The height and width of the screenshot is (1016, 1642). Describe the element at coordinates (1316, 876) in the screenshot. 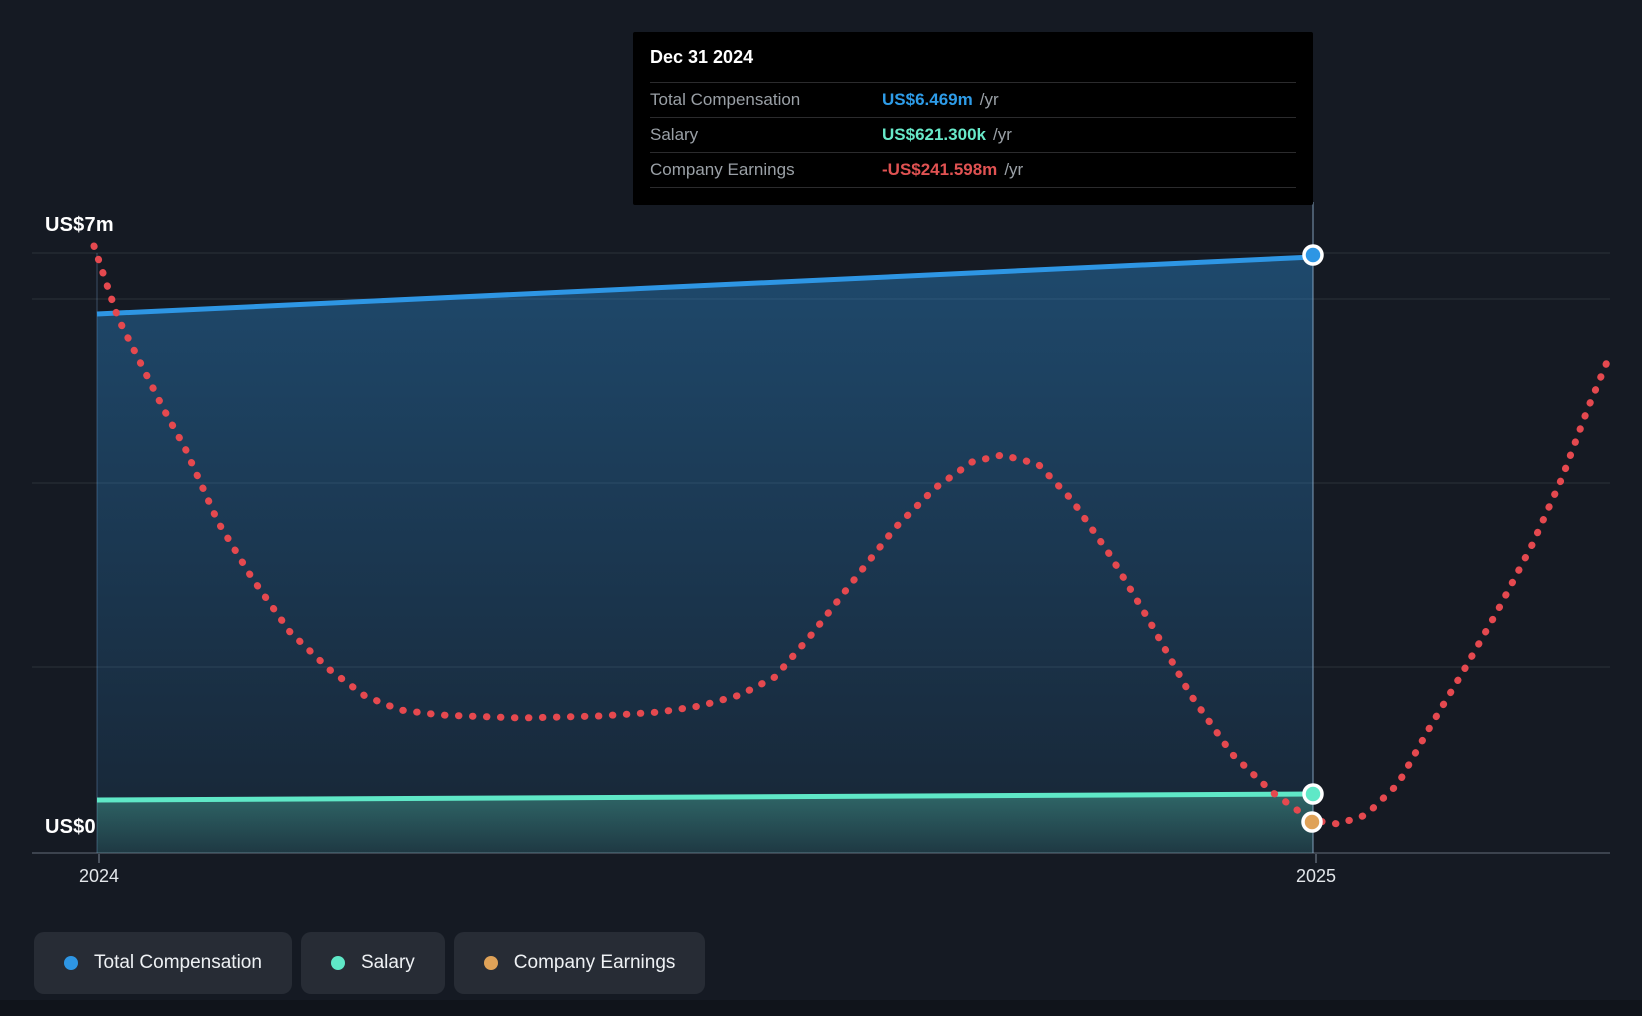

I see `x-axis-tick-2025: 2025` at that location.